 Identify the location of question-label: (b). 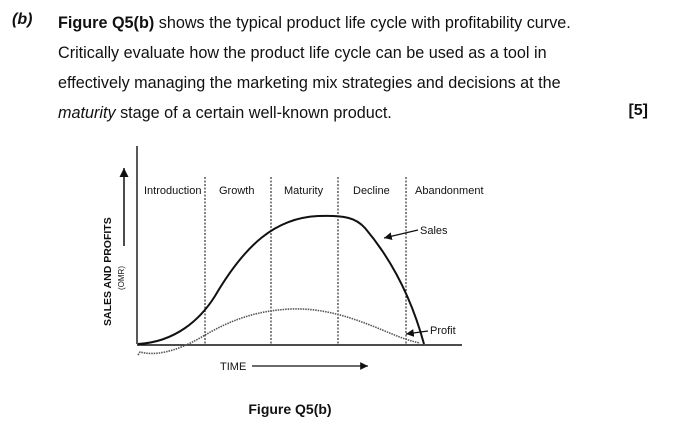
(22, 19).